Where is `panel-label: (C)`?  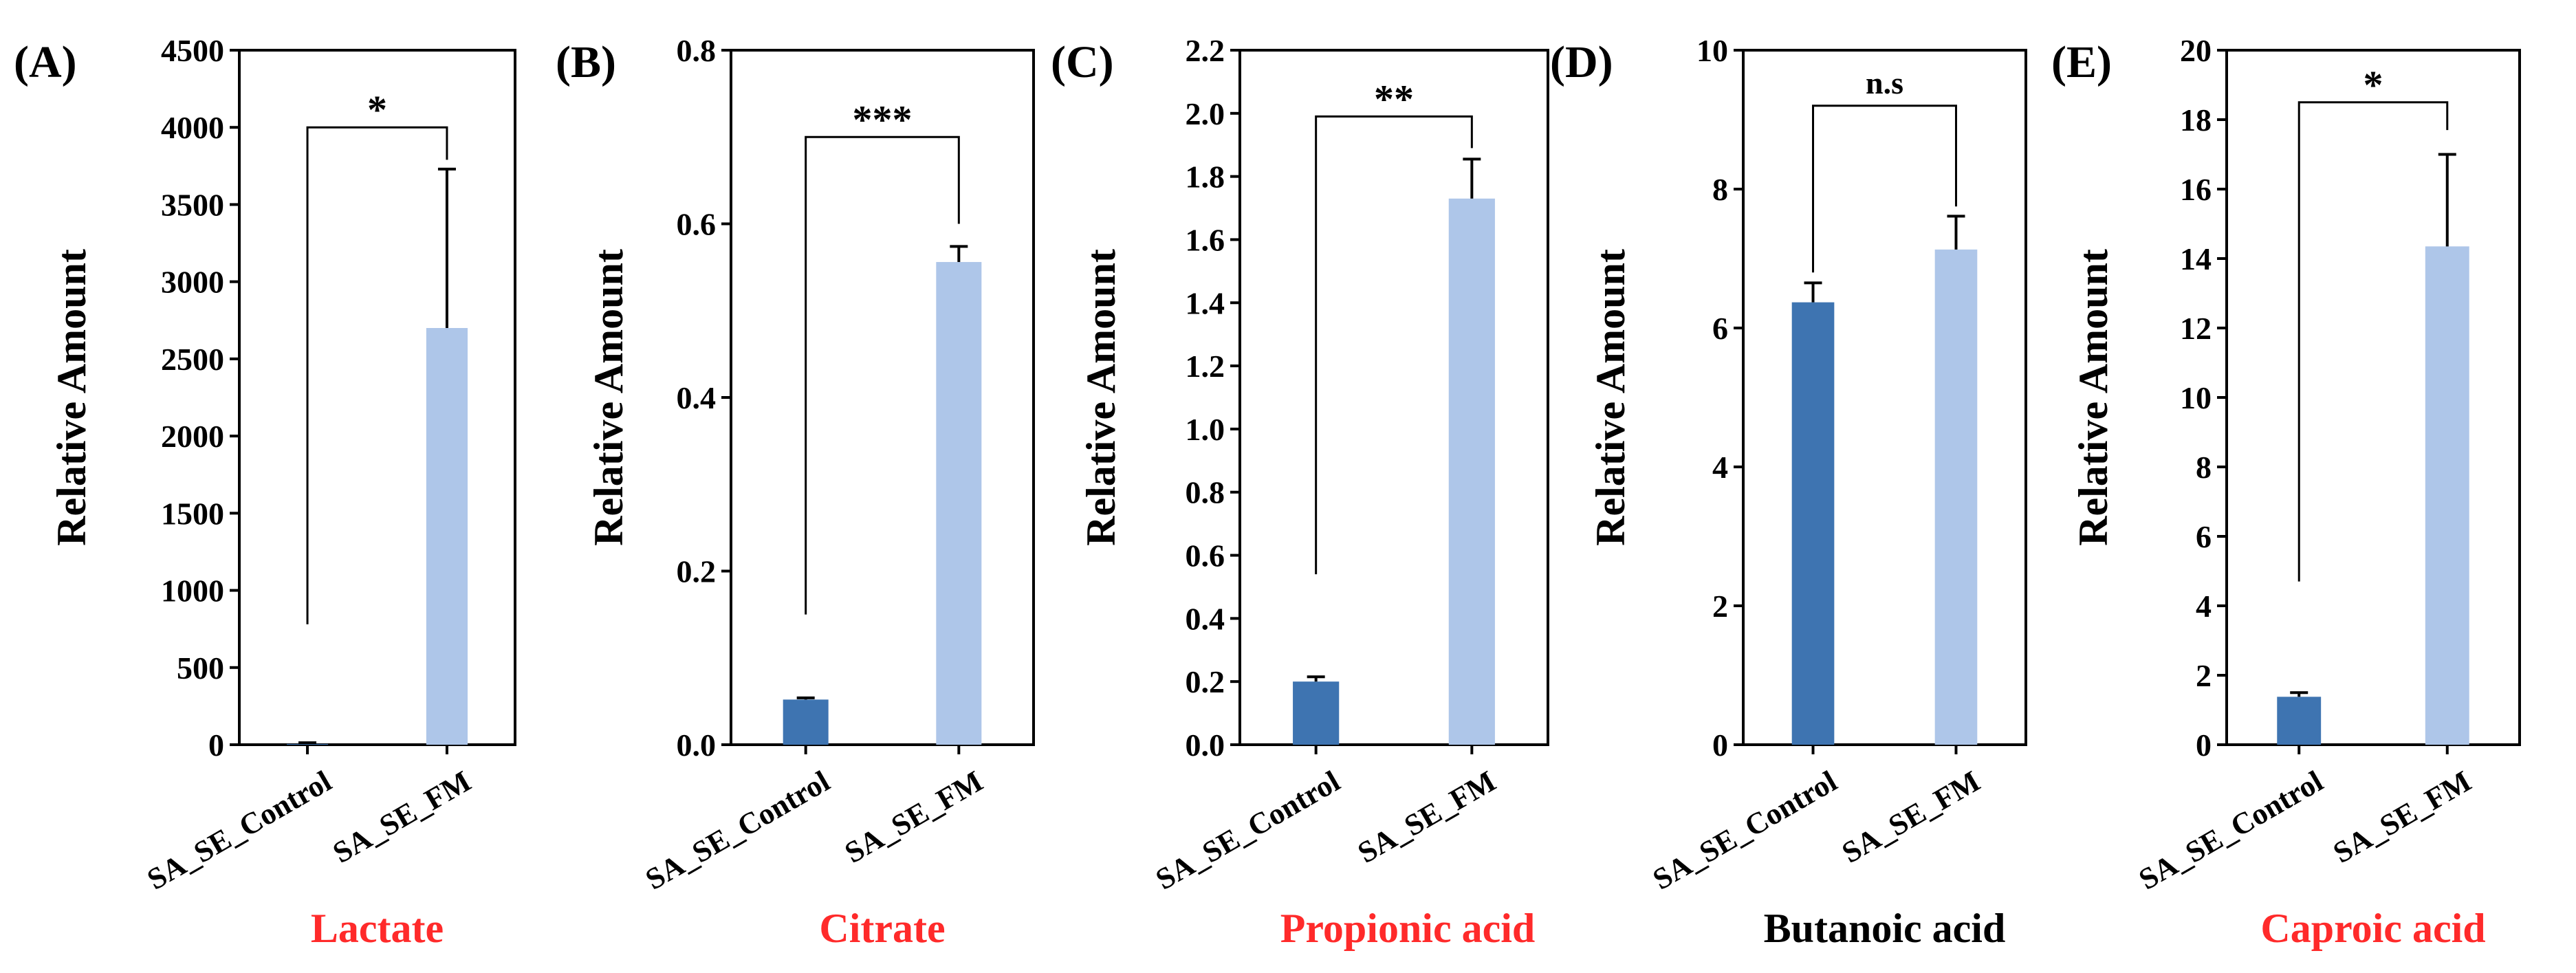 panel-label: (C) is located at coordinates (1082, 62).